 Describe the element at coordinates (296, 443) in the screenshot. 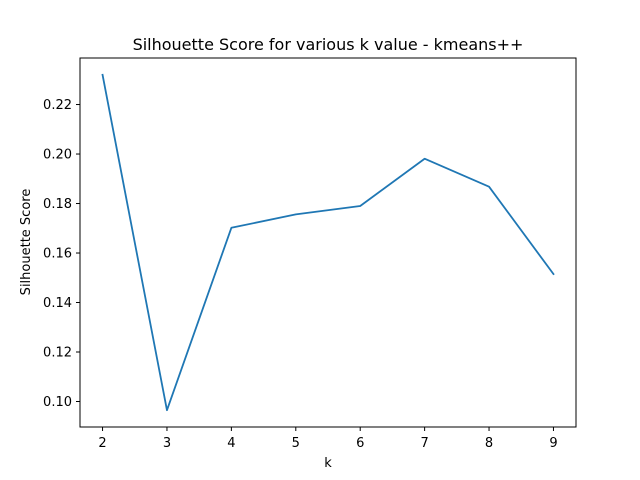

I see `x-tick-label: 5` at that location.